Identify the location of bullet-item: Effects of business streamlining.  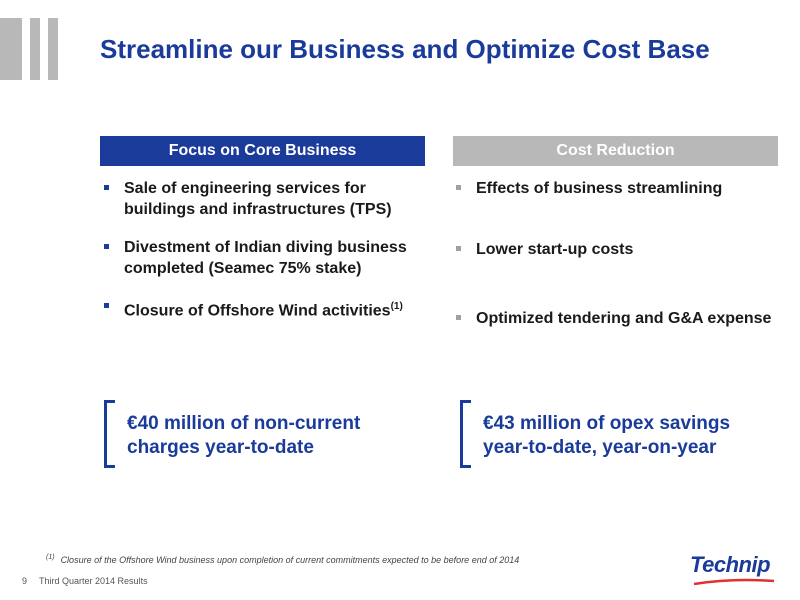
(616, 188).